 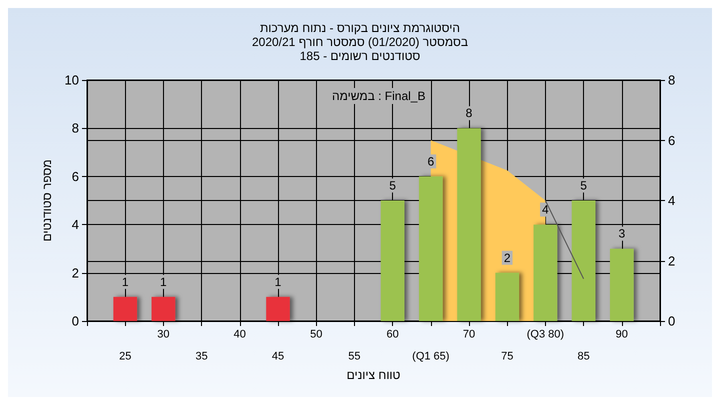 I want to click on x-tick-label: 90, so click(x=622, y=334).